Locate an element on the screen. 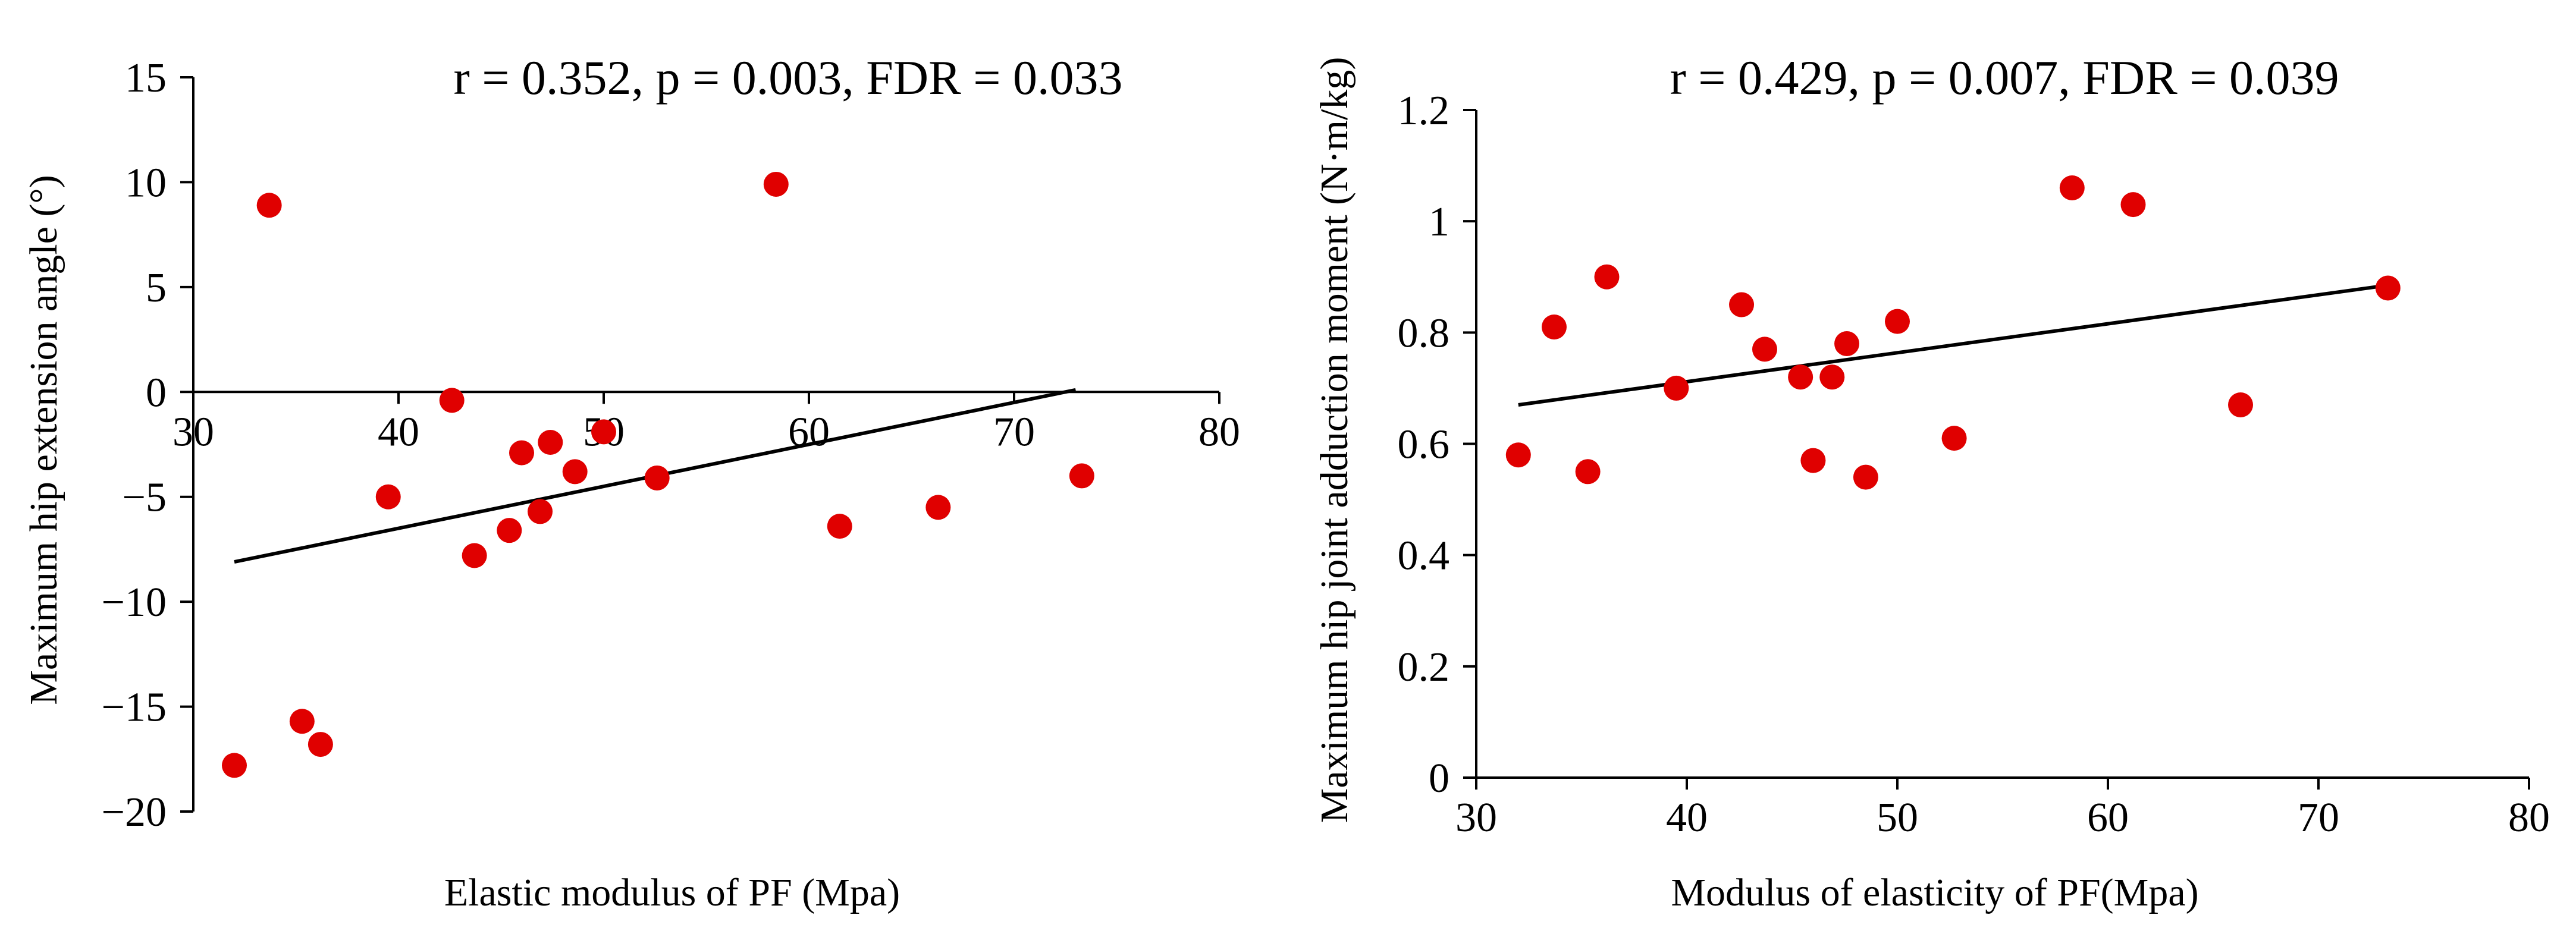 This screenshot has height=934, width=2576. chart-right-x-tick-label: 30 is located at coordinates (1476, 818).